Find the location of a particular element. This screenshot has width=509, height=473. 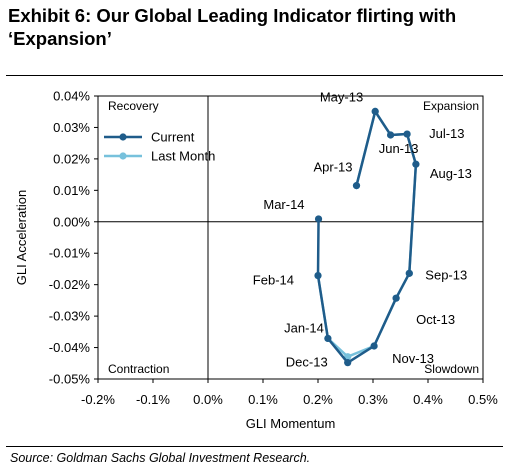

legend-label: Current is located at coordinates (173, 137).